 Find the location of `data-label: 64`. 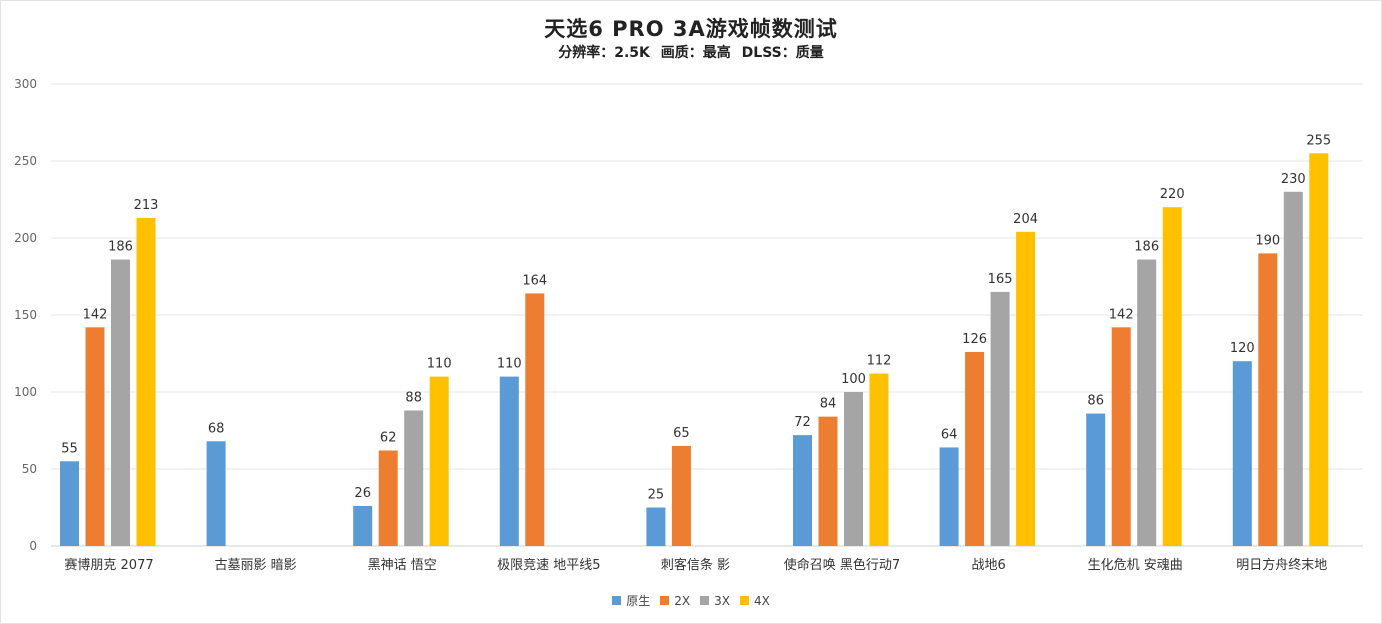

data-label: 64 is located at coordinates (949, 434).